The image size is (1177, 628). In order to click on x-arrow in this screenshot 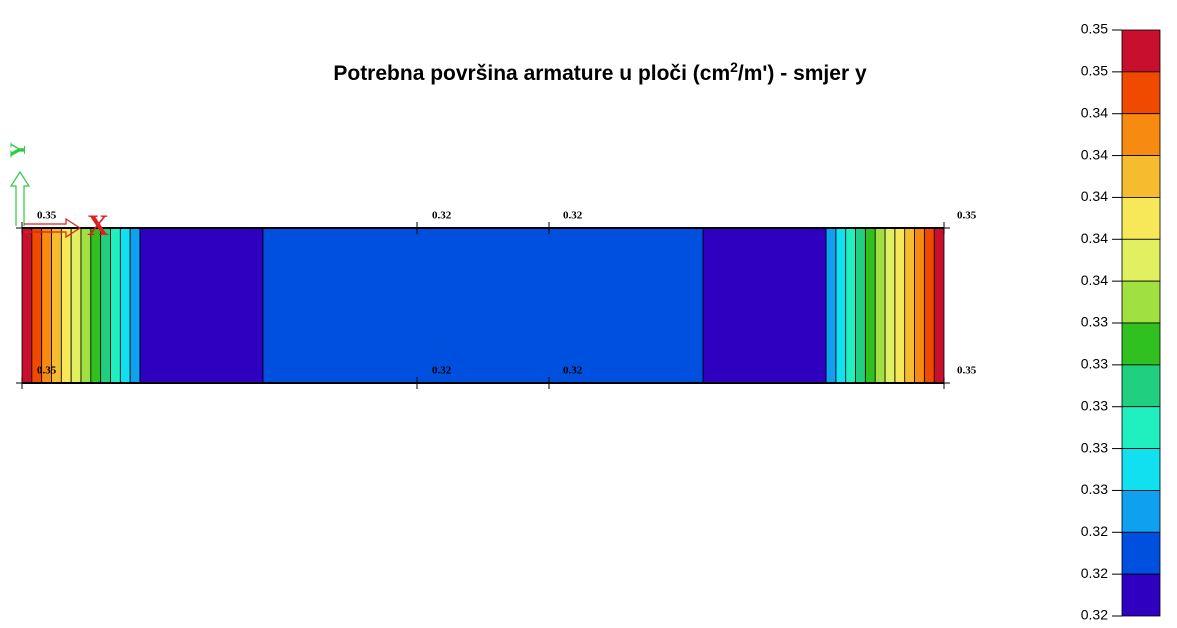, I will do `click(53, 228)`.